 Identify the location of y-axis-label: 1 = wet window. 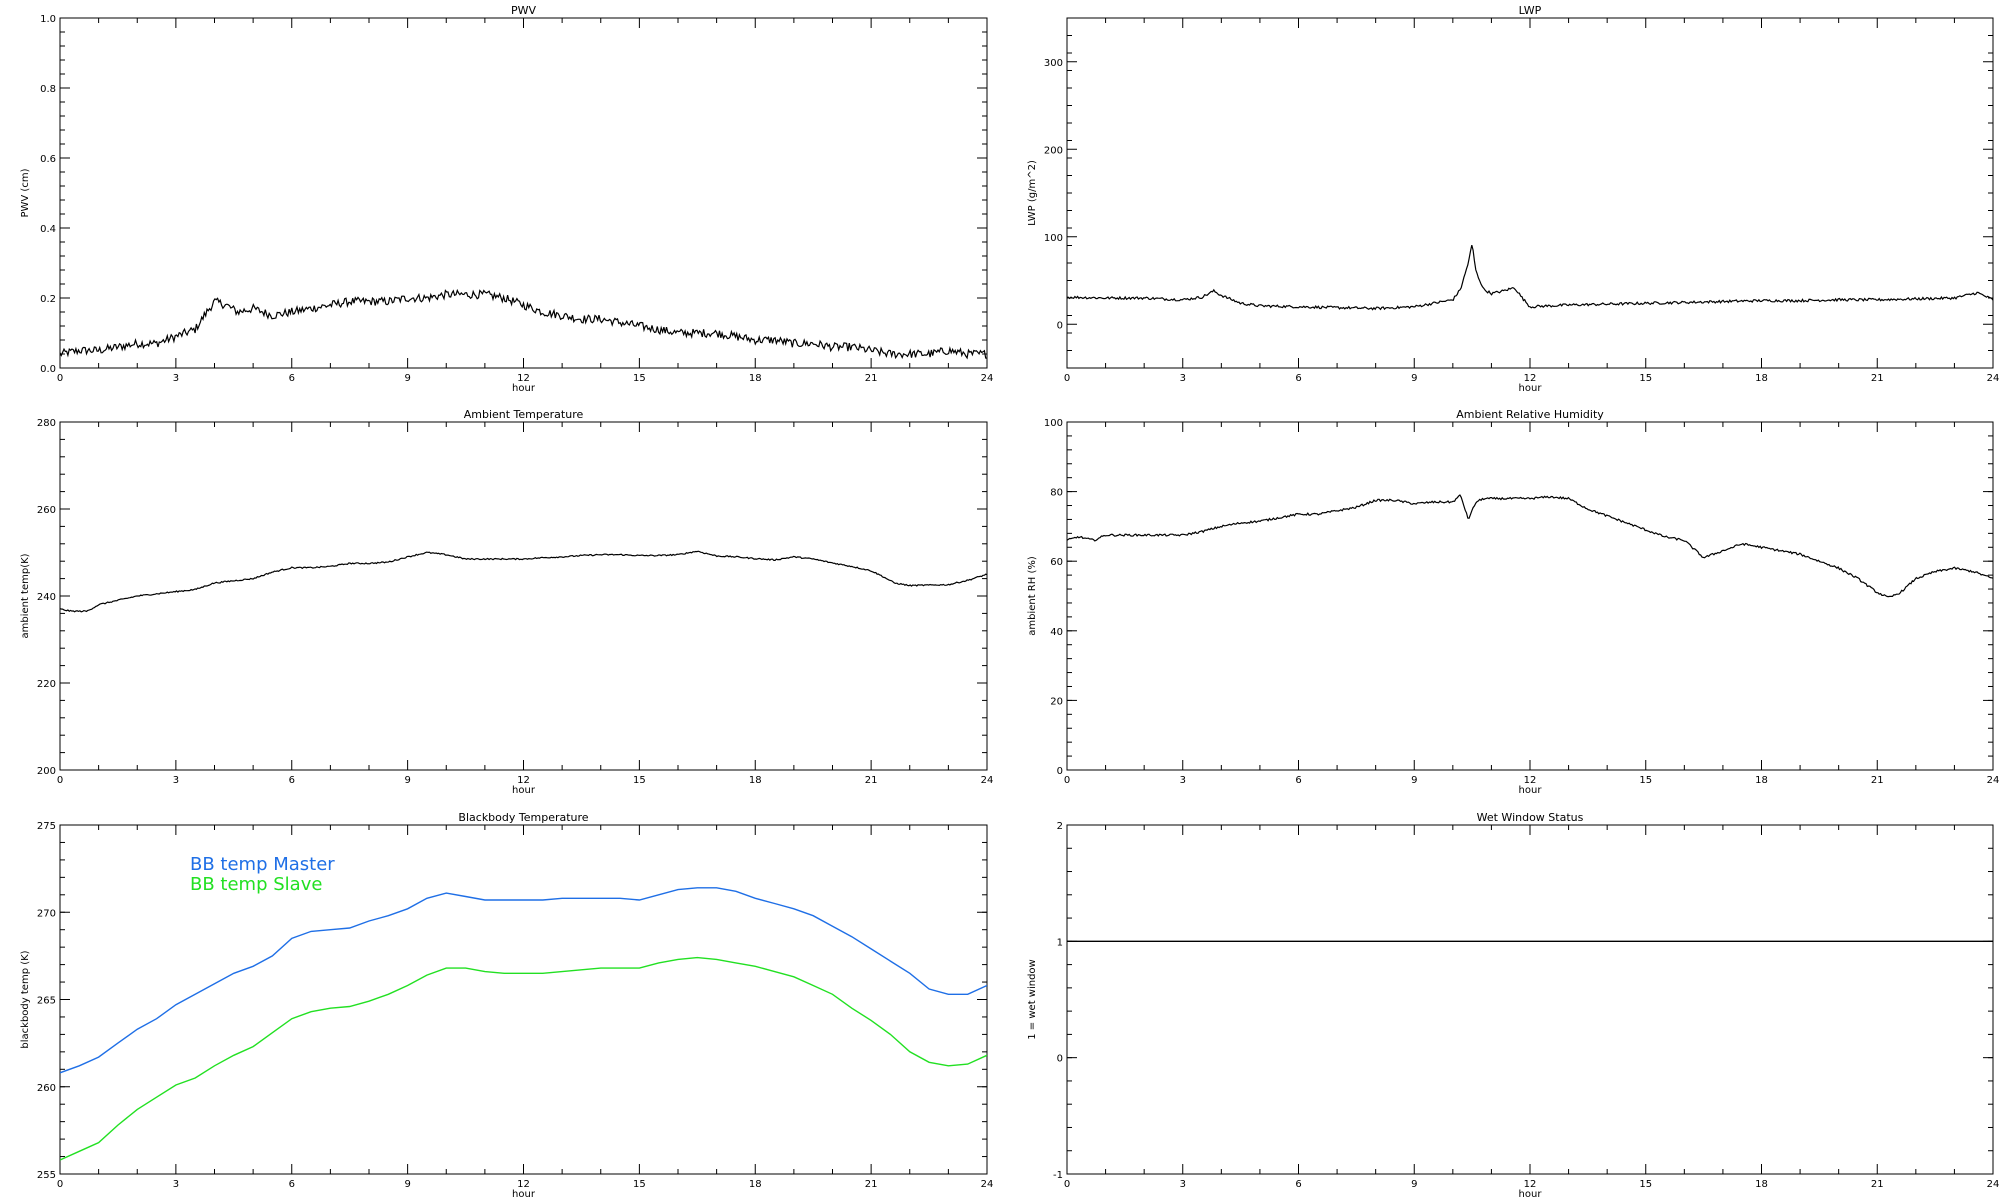
(1032, 999).